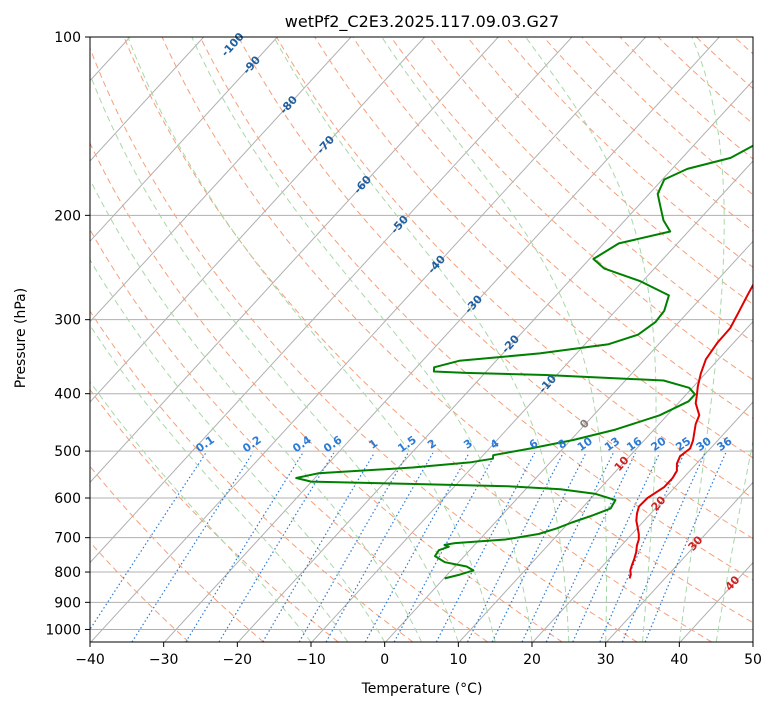  Describe the element at coordinates (302, 444) in the screenshot. I see `mixing-ratio-label: 0.4` at that location.